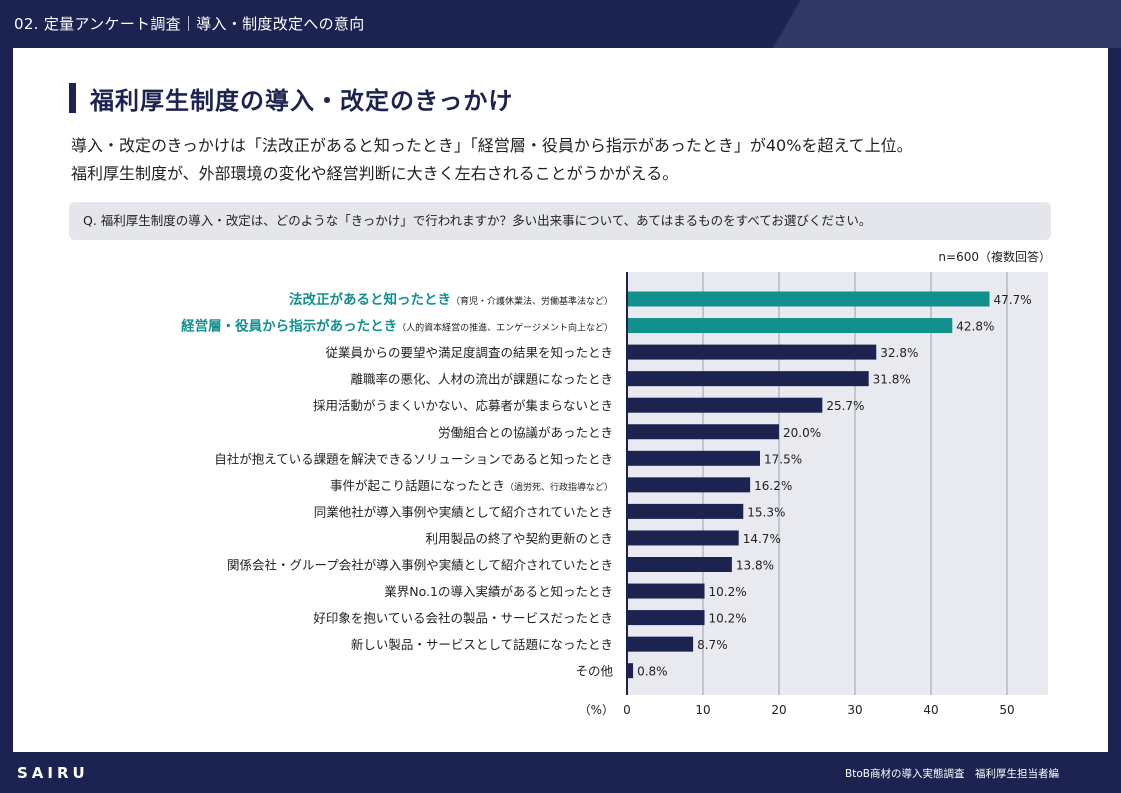 The image size is (1121, 793). What do you see at coordinates (596, 710) in the screenshot?
I see `x-unit-label: （%）` at bounding box center [596, 710].